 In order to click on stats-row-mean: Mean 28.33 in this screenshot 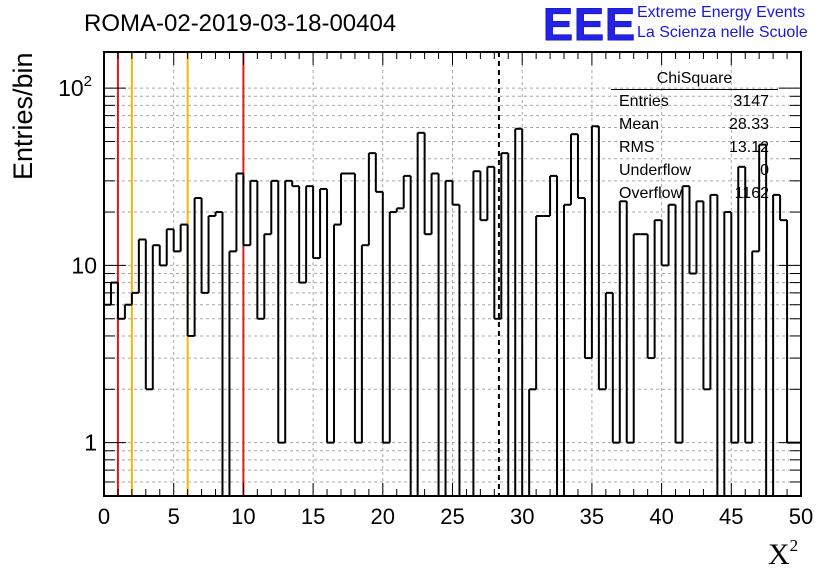, I will do `click(694, 127)`.